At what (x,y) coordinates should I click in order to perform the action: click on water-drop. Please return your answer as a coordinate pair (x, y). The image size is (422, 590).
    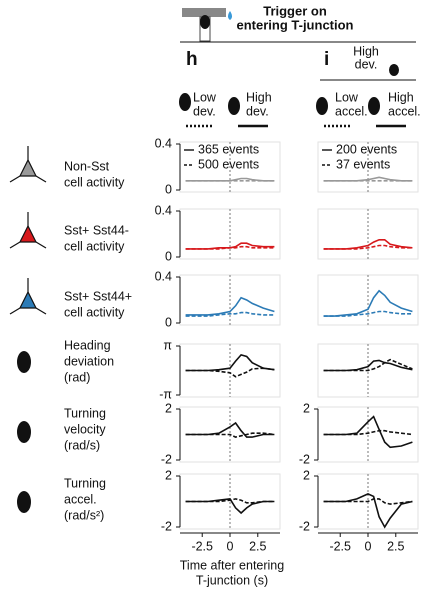
    Looking at the image, I should click on (230, 15).